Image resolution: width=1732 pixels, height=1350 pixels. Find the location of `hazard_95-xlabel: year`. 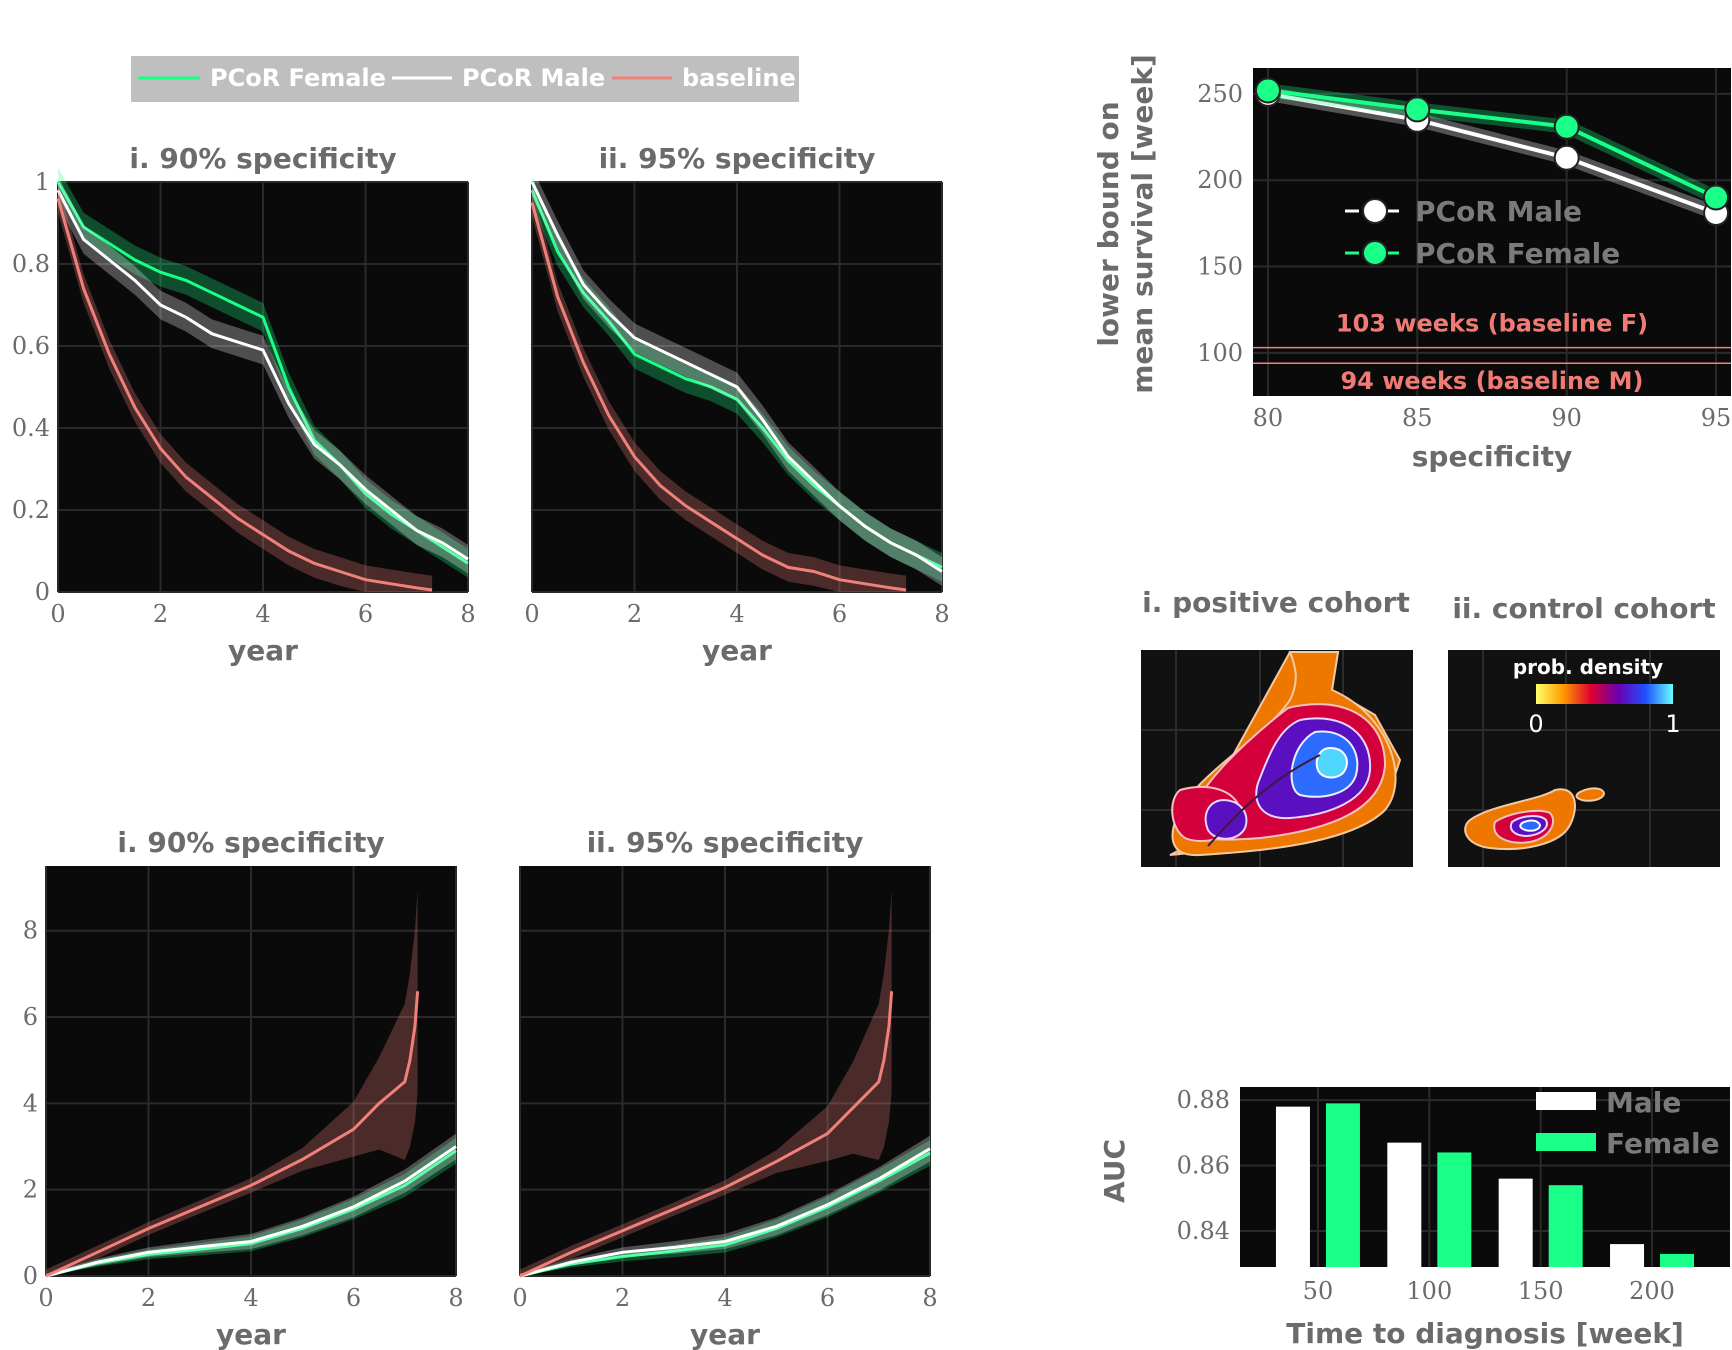

hazard_95-xlabel: year is located at coordinates (725, 1334).